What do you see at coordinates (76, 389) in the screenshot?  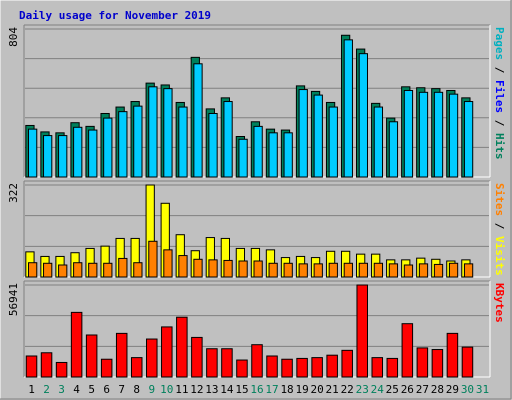 I see `x-tick-label: 4` at bounding box center [76, 389].